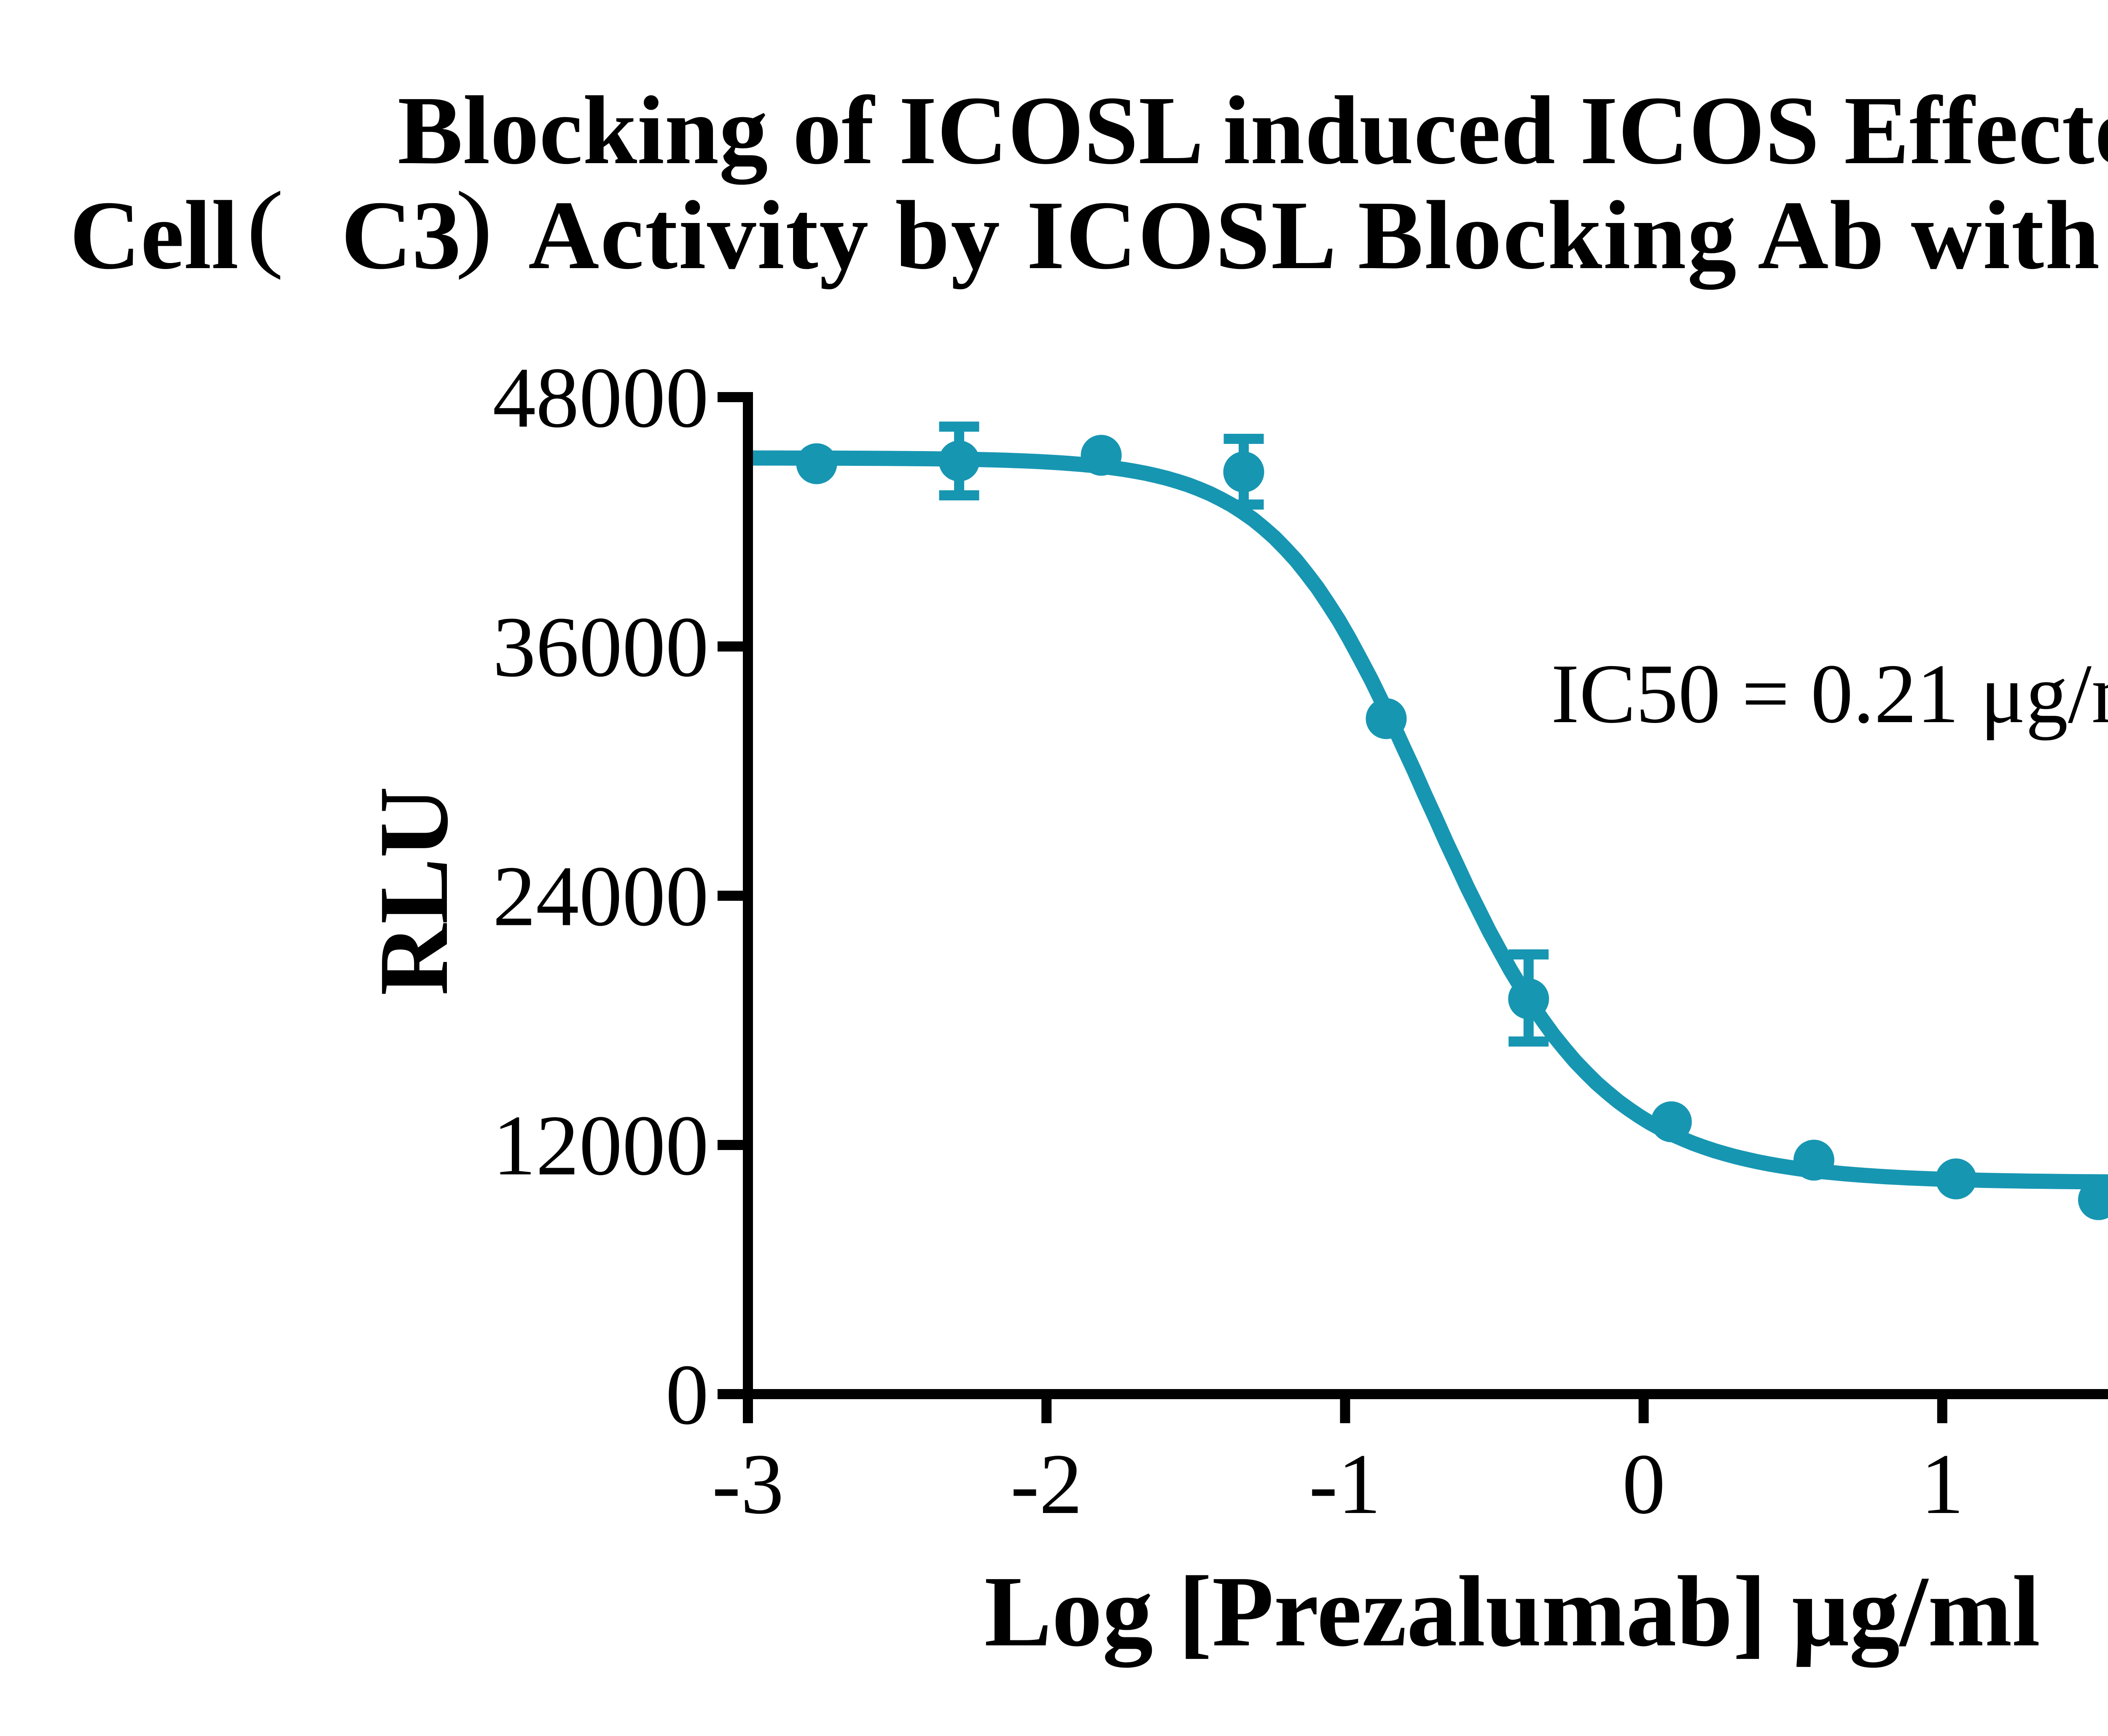  What do you see at coordinates (1829, 694) in the screenshot?
I see `svg-text: IC50 = 0.21 μg/ml` at bounding box center [1829, 694].